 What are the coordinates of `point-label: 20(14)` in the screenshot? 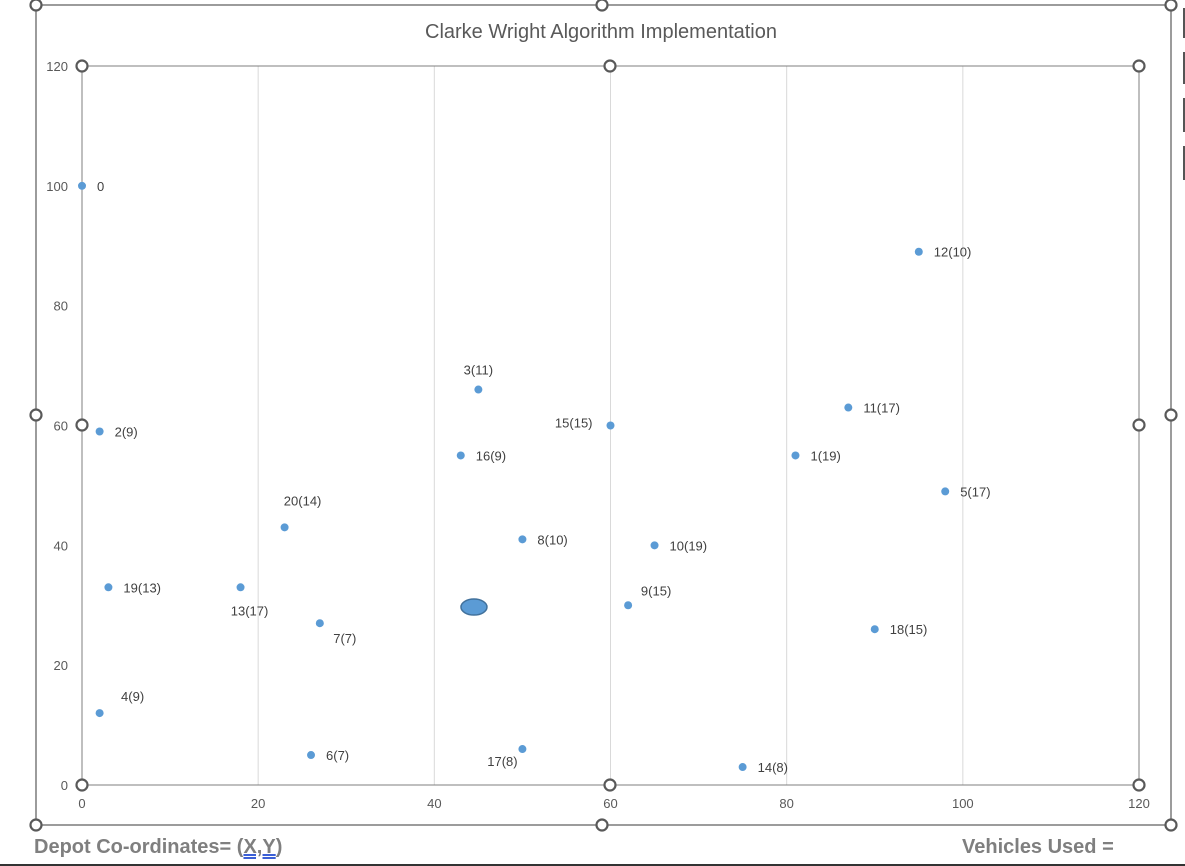 It's located at (303, 500).